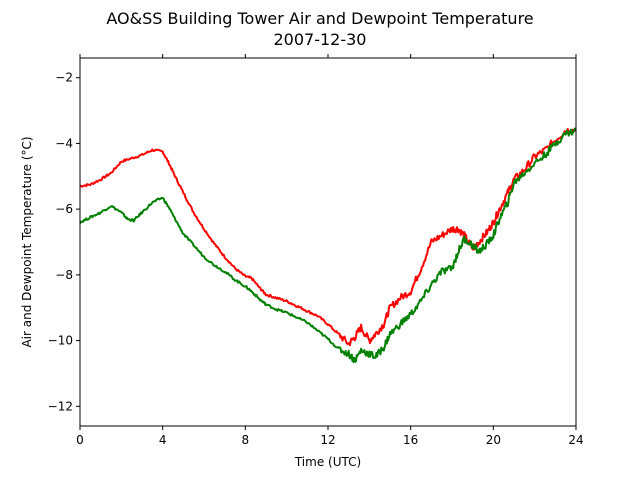 Image resolution: width=640 pixels, height=480 pixels. Describe the element at coordinates (27, 241) in the screenshot. I see `y-axis-label: Air and Dewpoint Temperature (°C)` at that location.